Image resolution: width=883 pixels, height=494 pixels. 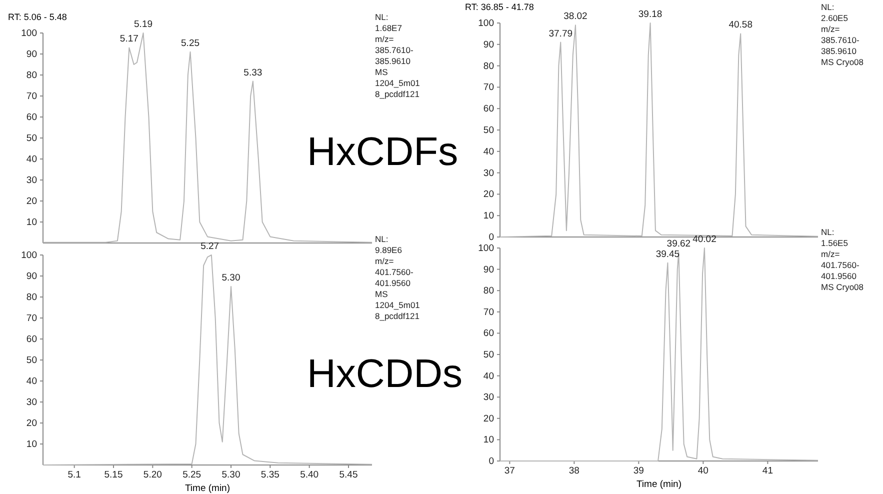 What do you see at coordinates (397, 55) in the screenshot?
I see `text: NL: 1.68E7 m/z= 385.7610- 385.9610 MS 1204_5m01 8_pcddf121` at bounding box center [397, 55].